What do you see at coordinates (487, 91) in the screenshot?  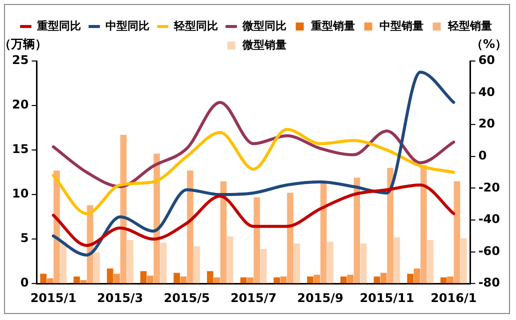 I see `y2-tick-label: 40` at bounding box center [487, 91].